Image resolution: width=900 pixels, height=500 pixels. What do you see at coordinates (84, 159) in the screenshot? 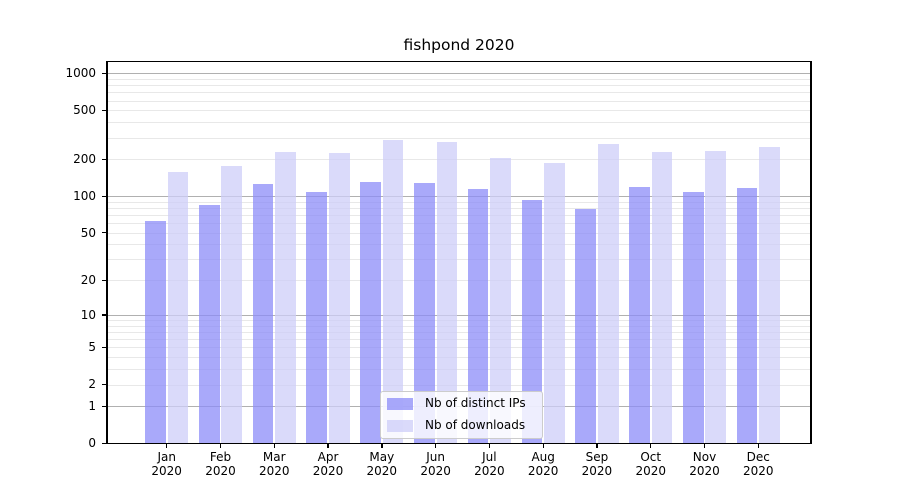
I see `y-tick-label: 200` at bounding box center [84, 159].